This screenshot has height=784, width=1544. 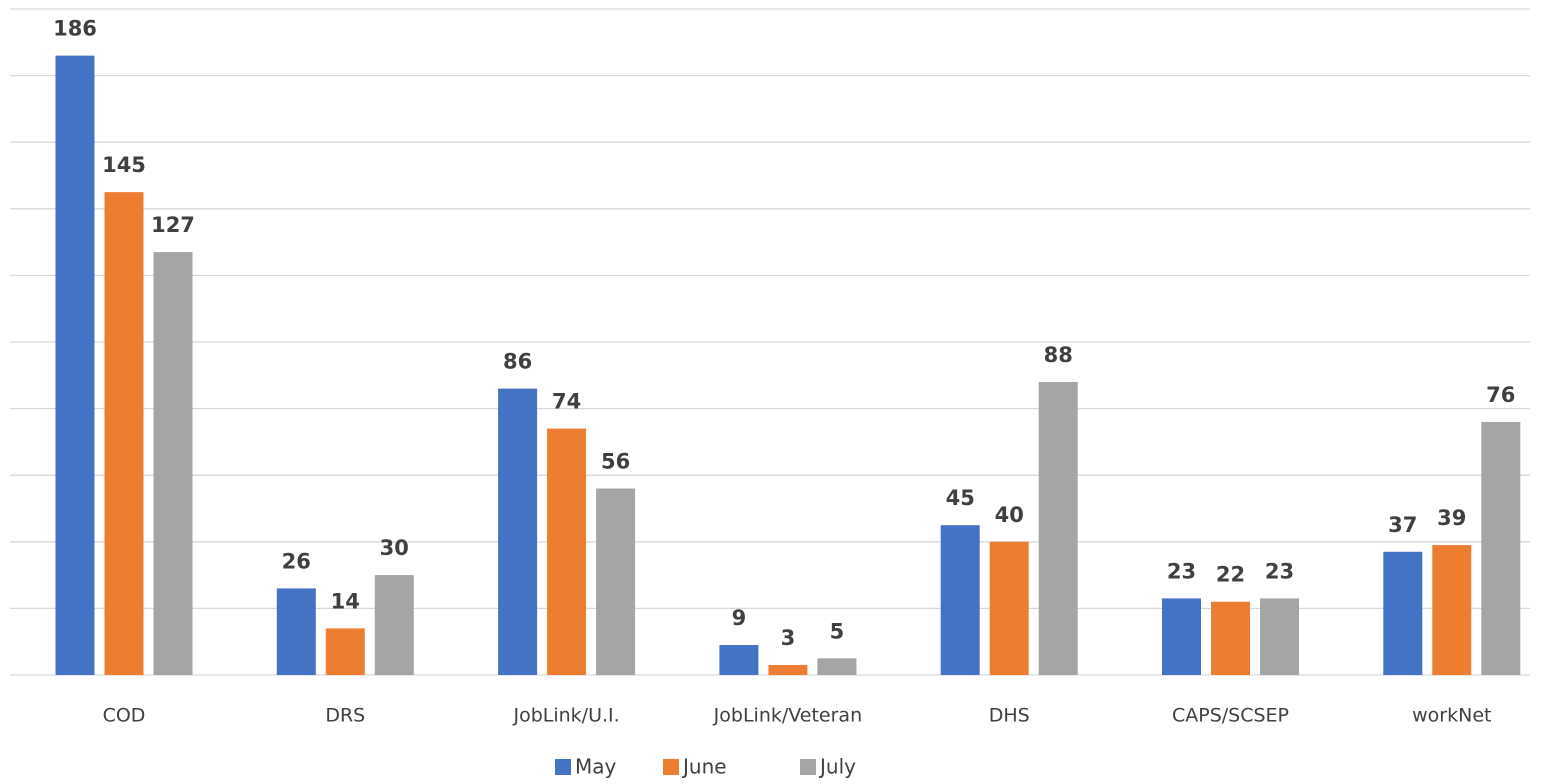 I want to click on x-tick-label: DRS, so click(x=345, y=716).